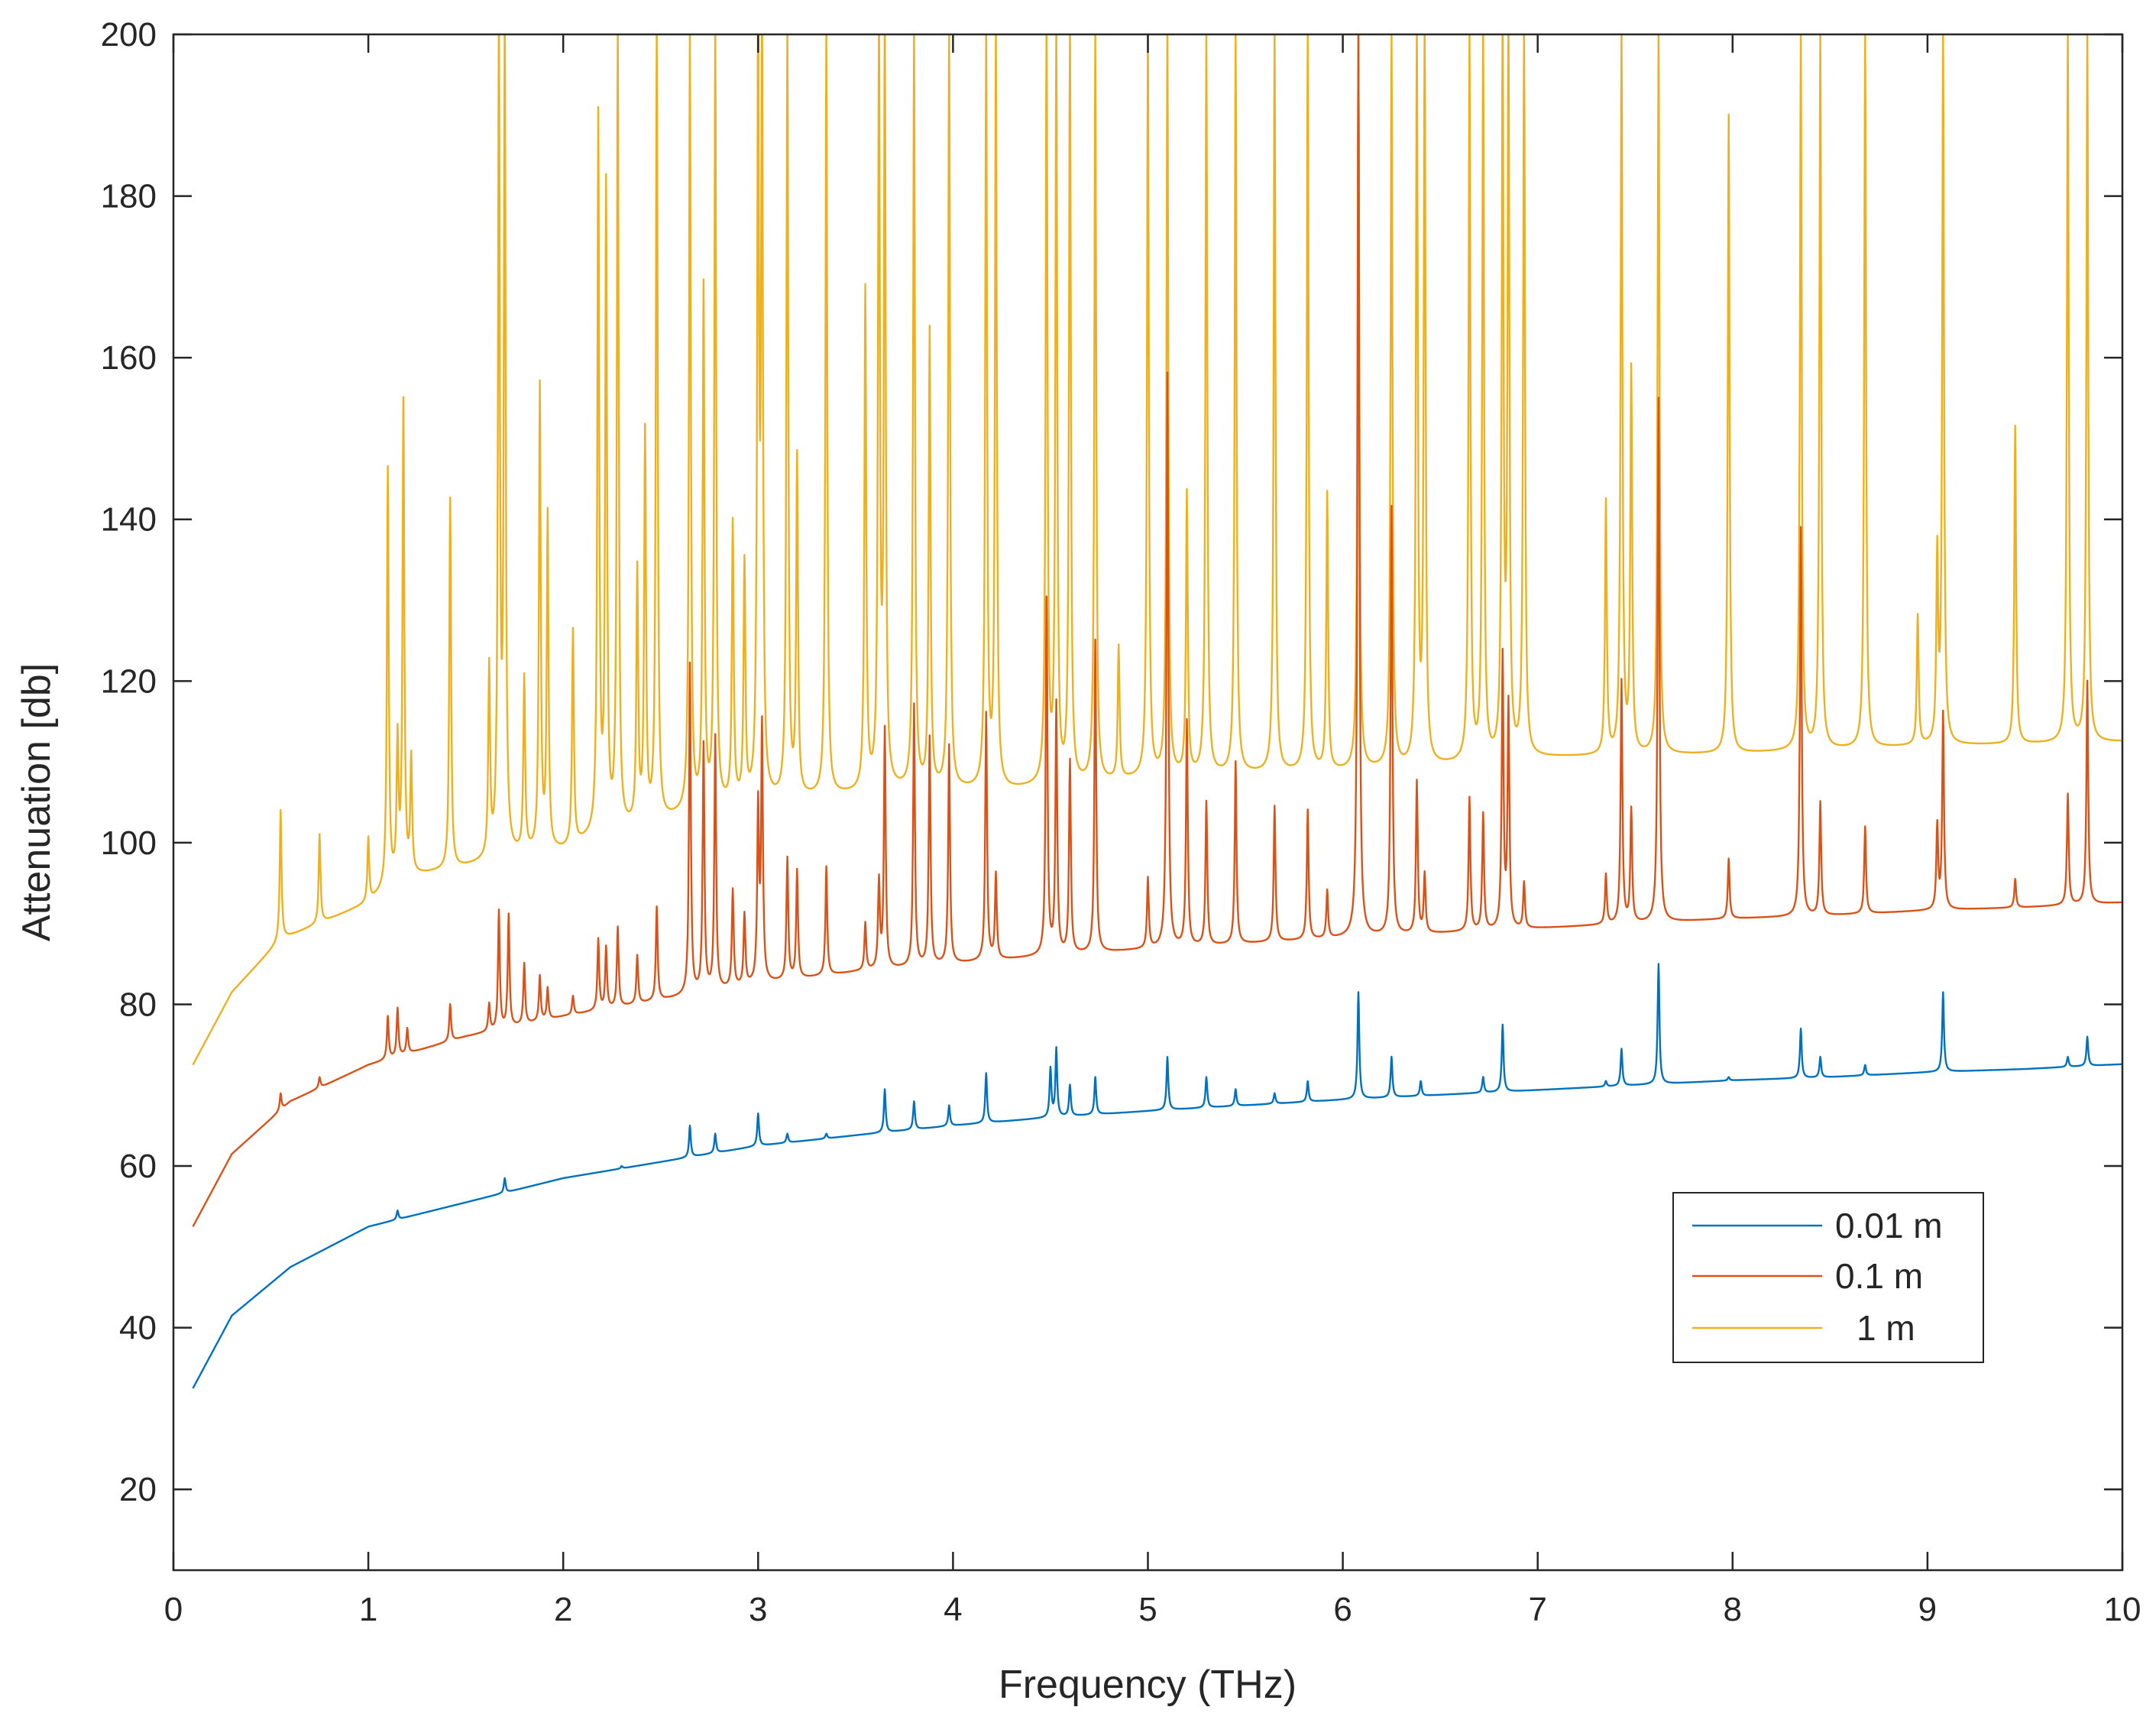 This screenshot has width=2156, height=1723. I want to click on y-tick-label-4: 100, so click(129, 843).